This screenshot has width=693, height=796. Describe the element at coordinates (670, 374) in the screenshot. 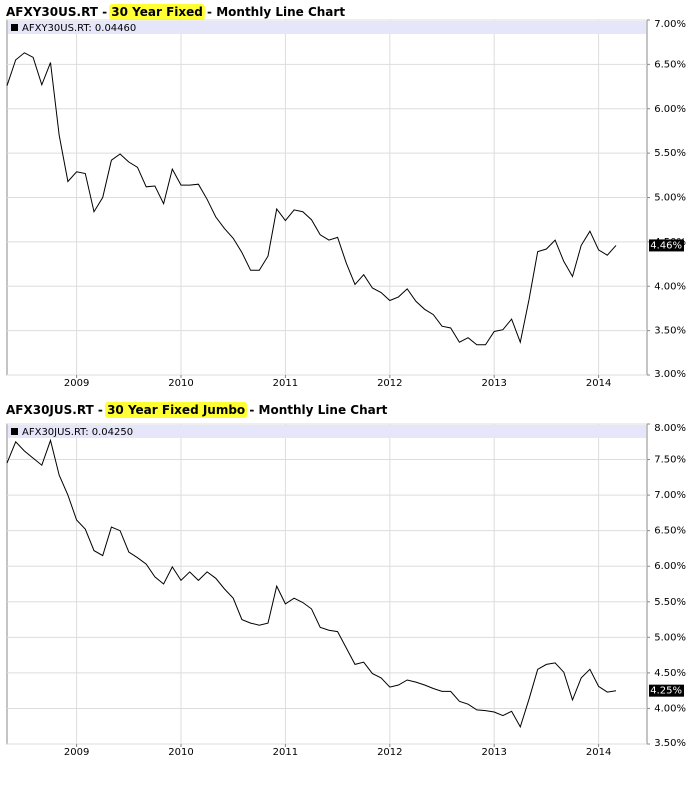

I see `y-tick-label: 3.00%` at that location.